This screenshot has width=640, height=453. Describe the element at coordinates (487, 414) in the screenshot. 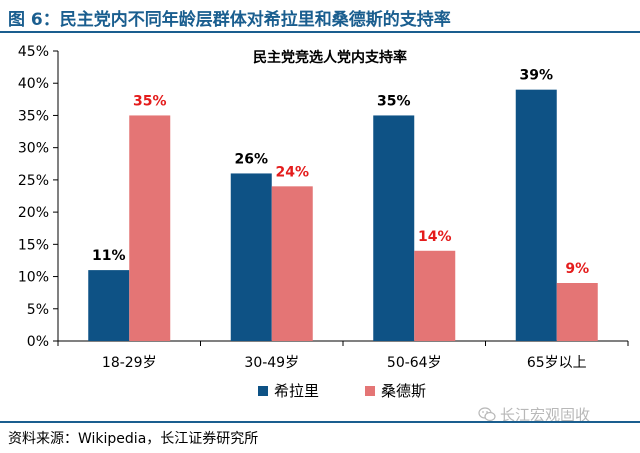

I see `wechat-icon` at that location.